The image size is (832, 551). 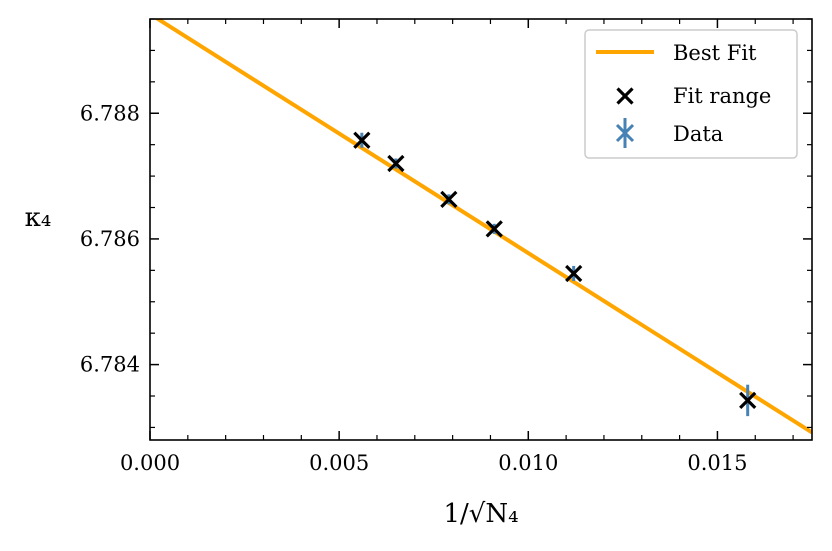 What do you see at coordinates (150, 463) in the screenshot?
I see `x-tick-label: 0.000` at bounding box center [150, 463].